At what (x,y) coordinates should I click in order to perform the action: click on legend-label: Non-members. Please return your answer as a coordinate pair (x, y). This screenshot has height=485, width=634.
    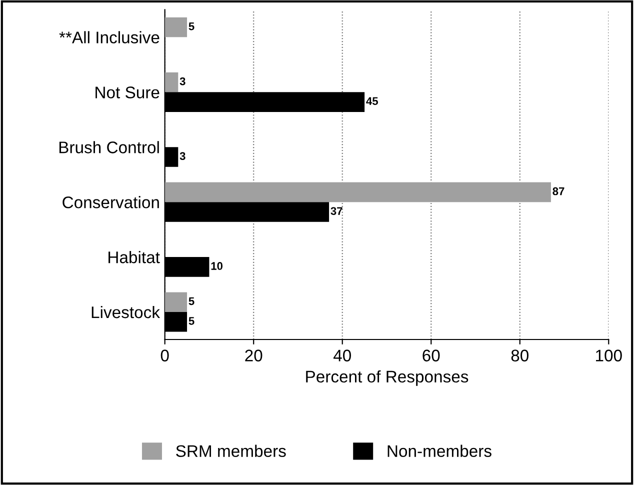
    Looking at the image, I should click on (440, 451).